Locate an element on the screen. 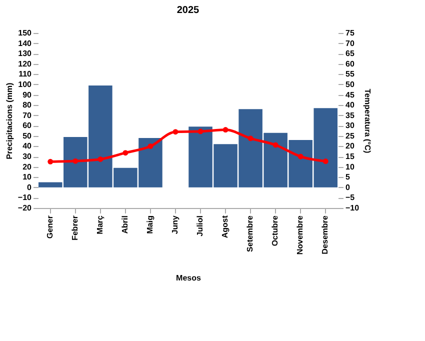 This screenshot has height=341, width=425. x-tick-label: Desembre is located at coordinates (325, 234).